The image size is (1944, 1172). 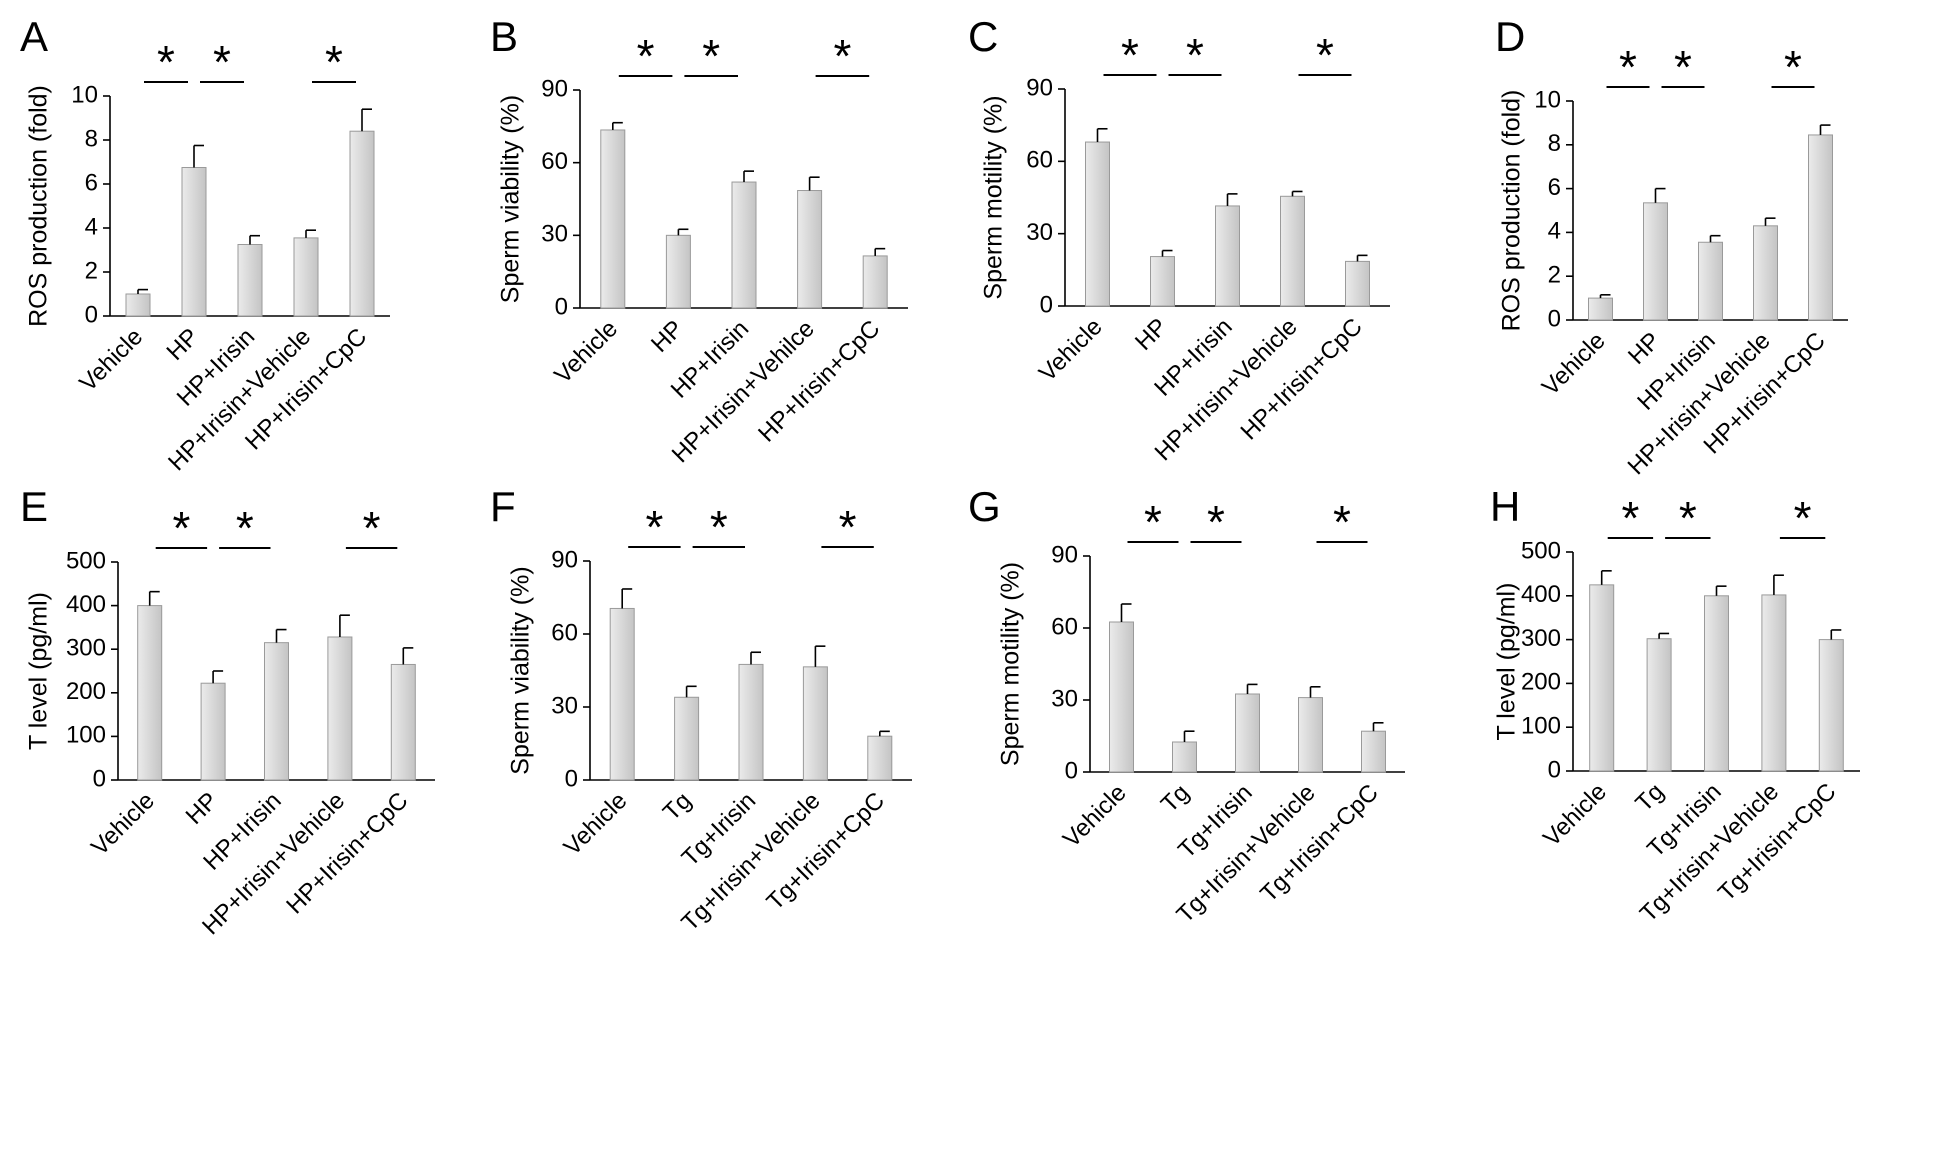 I want to click on y-tick-label-d: 2, so click(x=1554, y=275).